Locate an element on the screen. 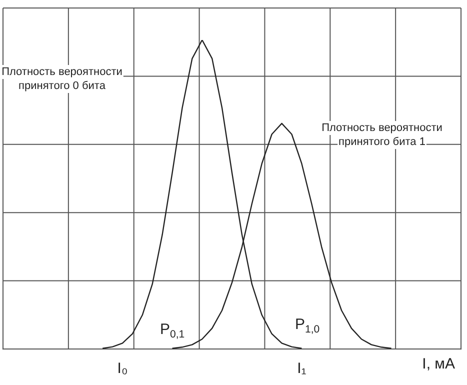  x-axis-title: I, мА is located at coordinates (438, 364).